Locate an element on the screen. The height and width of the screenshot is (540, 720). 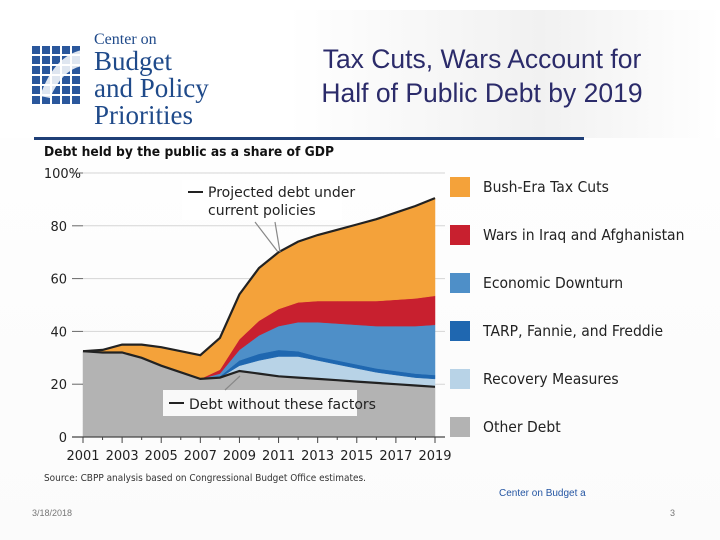
logo-line-3: and Policy is located at coordinates (151, 88).